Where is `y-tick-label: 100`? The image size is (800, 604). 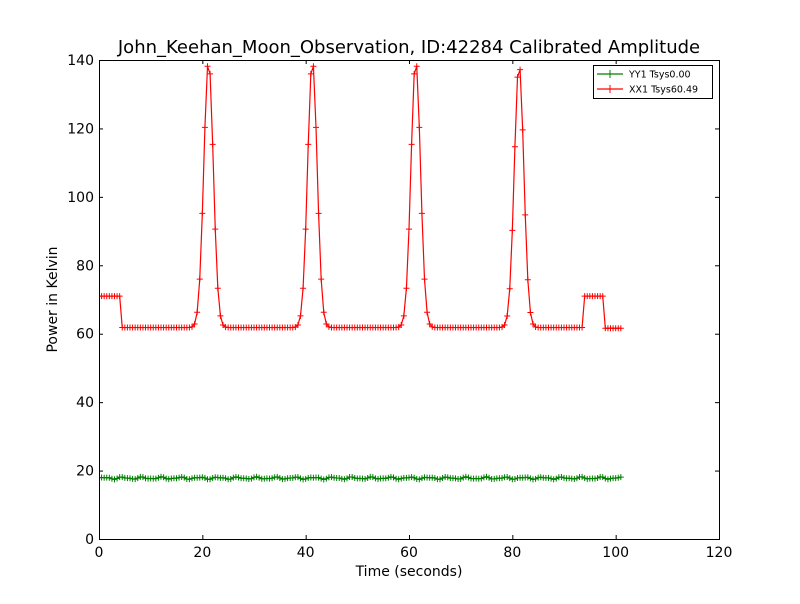
y-tick-label: 100 is located at coordinates (80, 198).